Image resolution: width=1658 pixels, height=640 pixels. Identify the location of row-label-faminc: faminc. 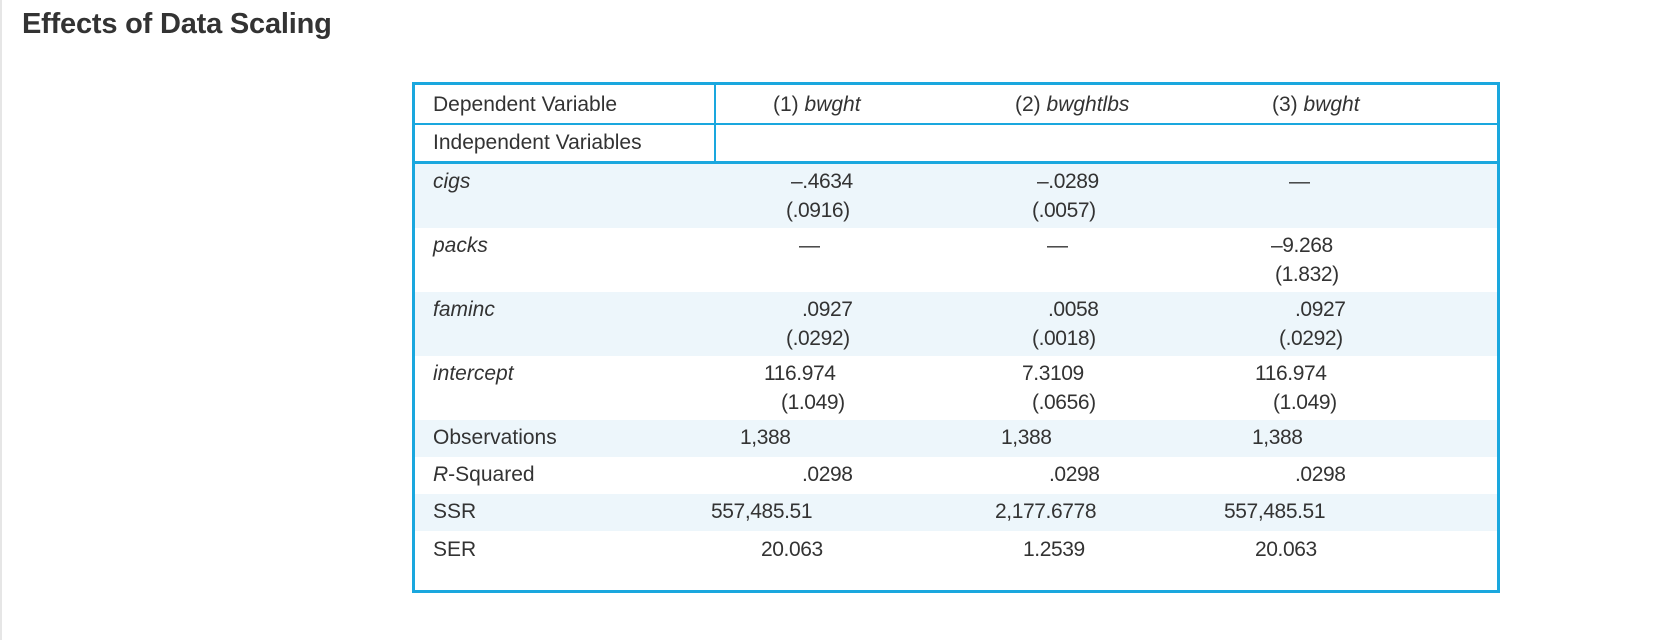
(464, 309).